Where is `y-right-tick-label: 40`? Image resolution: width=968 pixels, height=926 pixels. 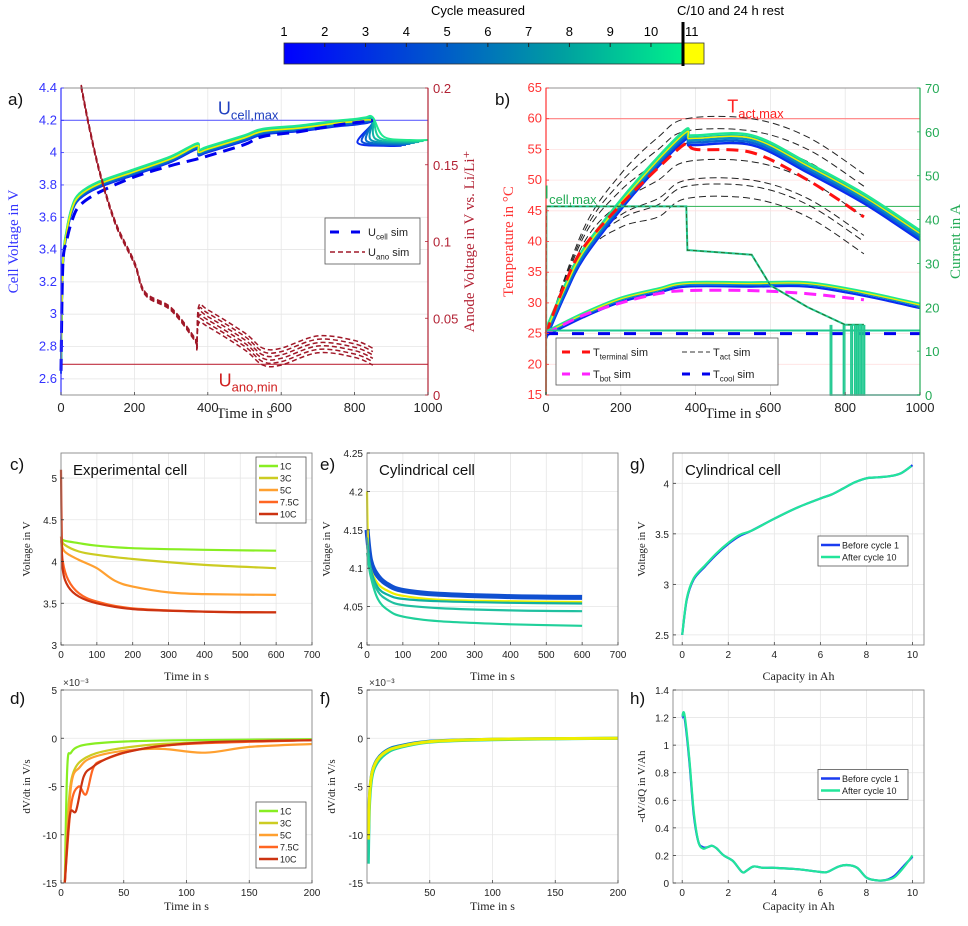
y-right-tick-label: 40 is located at coordinates (932, 220).